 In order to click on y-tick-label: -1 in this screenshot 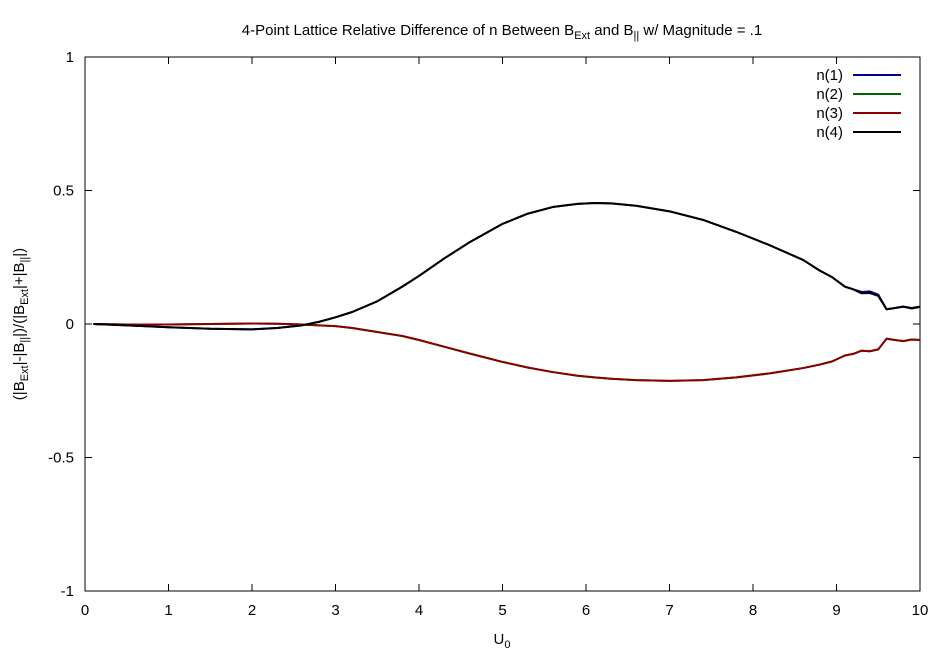, I will do `click(67, 591)`.